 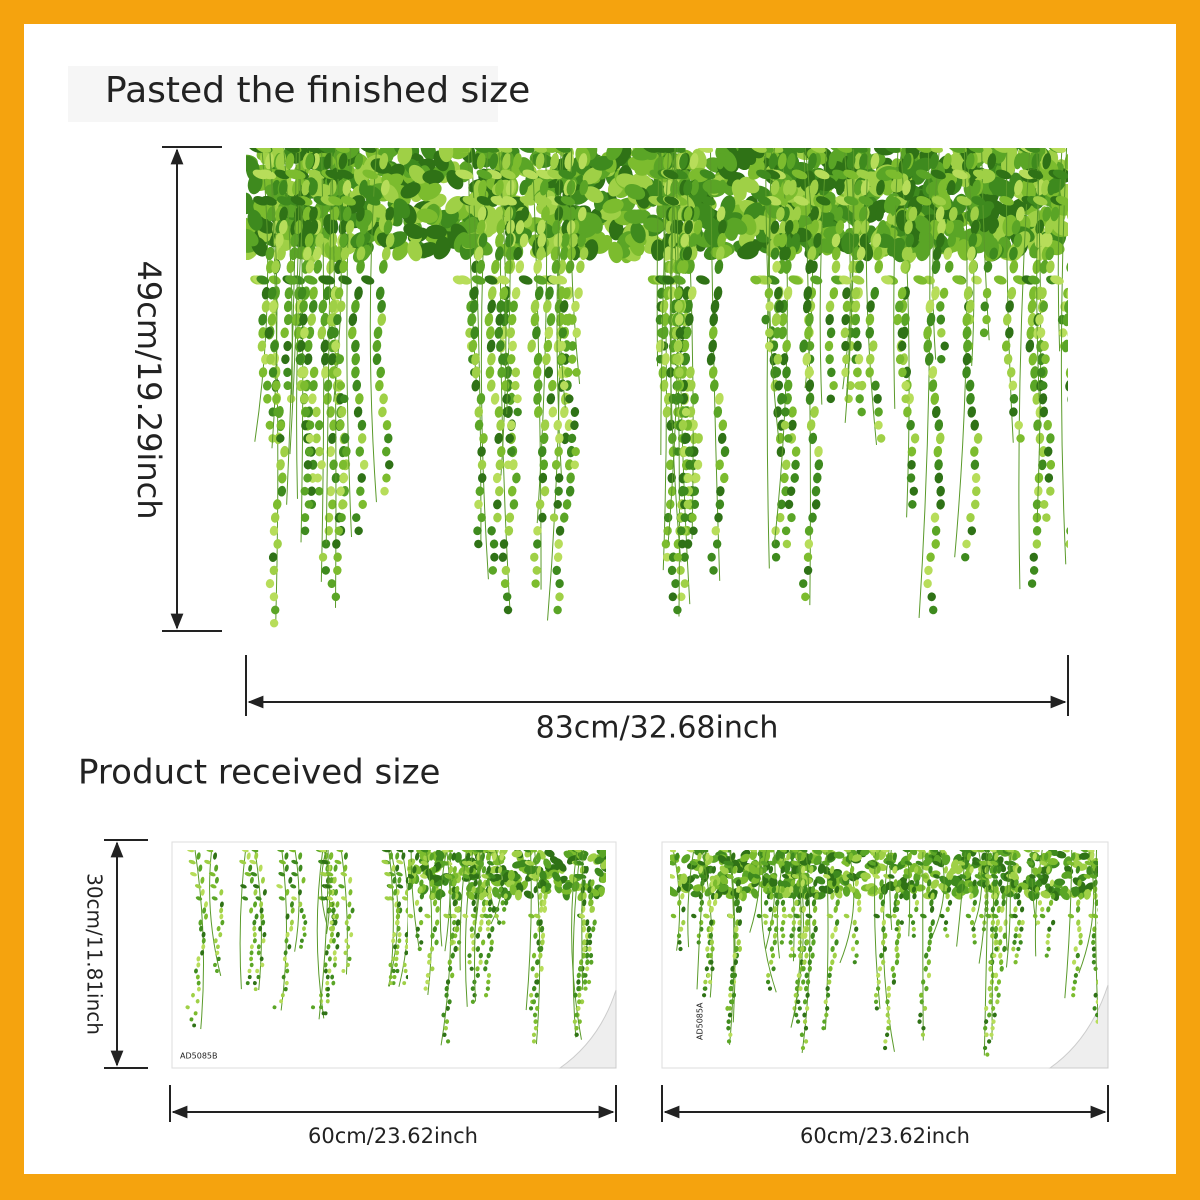 I want to click on finished-height: 49cm/19.29inch, so click(x=149, y=390).